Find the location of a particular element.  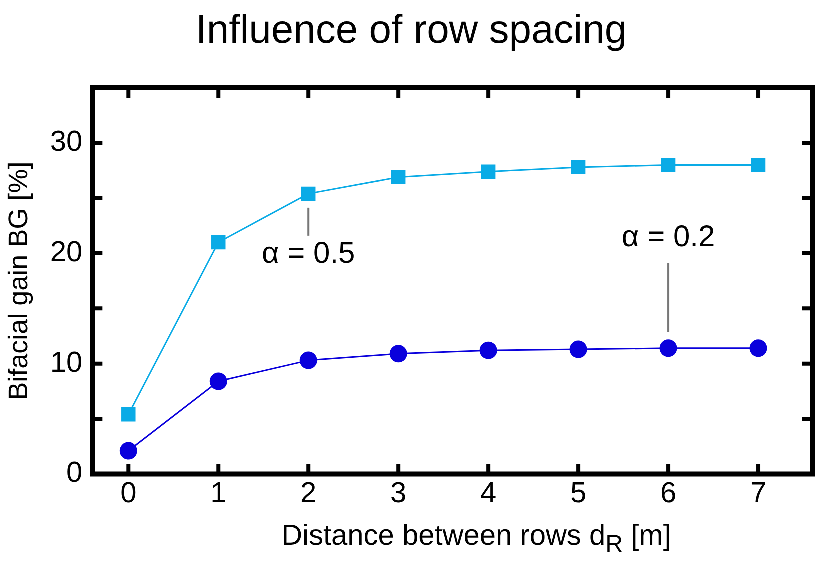

x-tick-label: 1 is located at coordinates (218, 494).